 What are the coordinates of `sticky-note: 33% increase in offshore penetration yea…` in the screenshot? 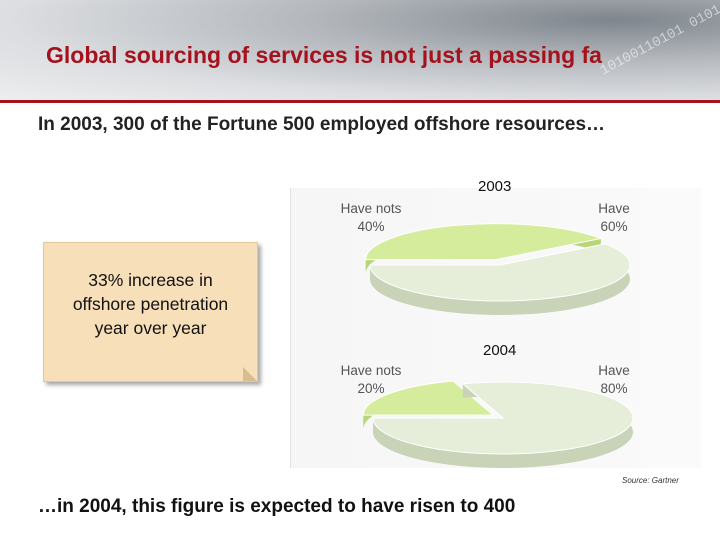 It's located at (150, 312).